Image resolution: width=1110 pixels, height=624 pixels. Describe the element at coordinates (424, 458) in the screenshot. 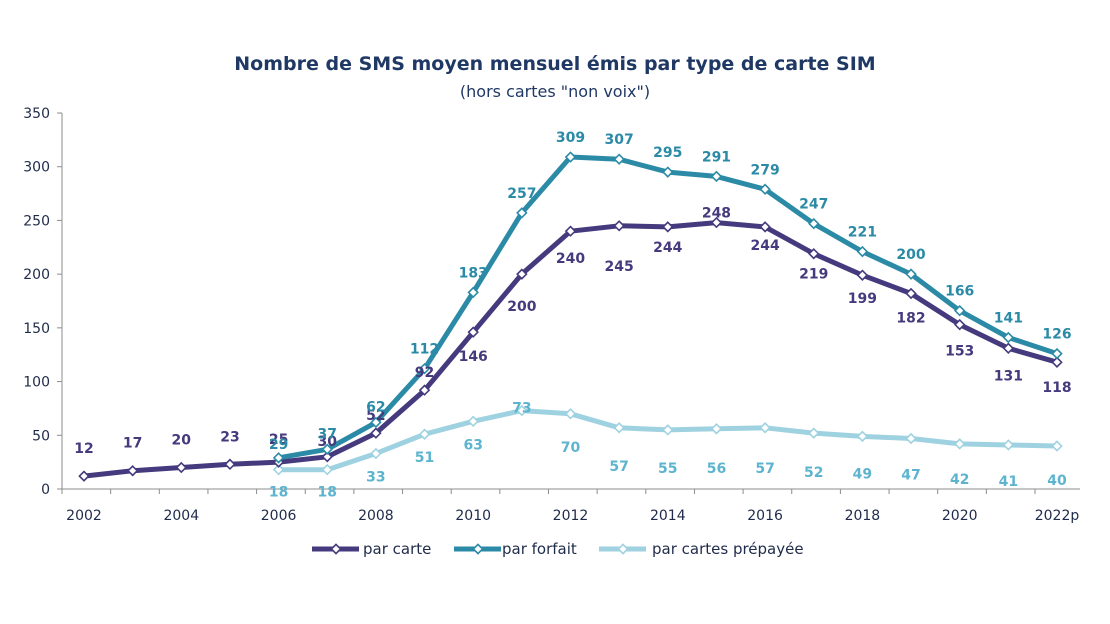

I see `data-label-2: 51` at that location.